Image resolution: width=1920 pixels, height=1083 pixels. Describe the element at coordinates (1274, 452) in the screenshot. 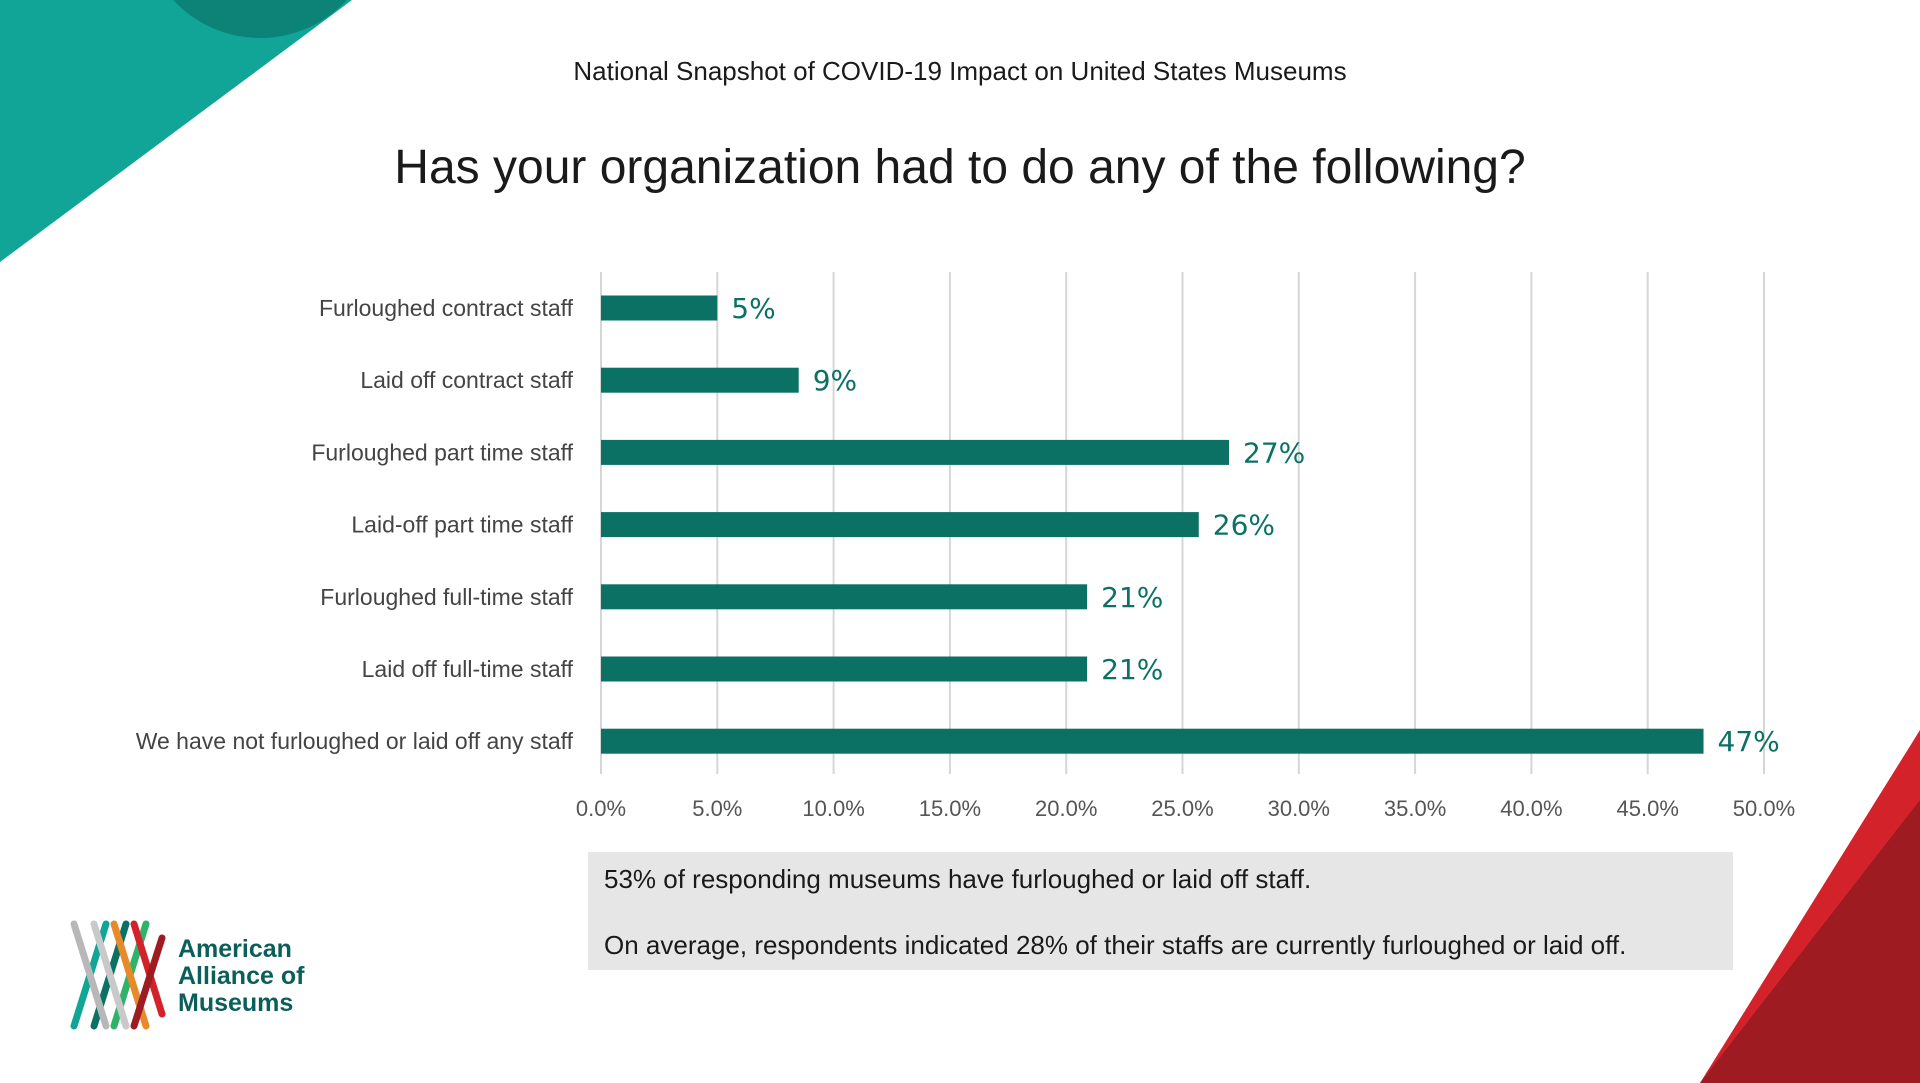

I see `data-label: 27%` at that location.